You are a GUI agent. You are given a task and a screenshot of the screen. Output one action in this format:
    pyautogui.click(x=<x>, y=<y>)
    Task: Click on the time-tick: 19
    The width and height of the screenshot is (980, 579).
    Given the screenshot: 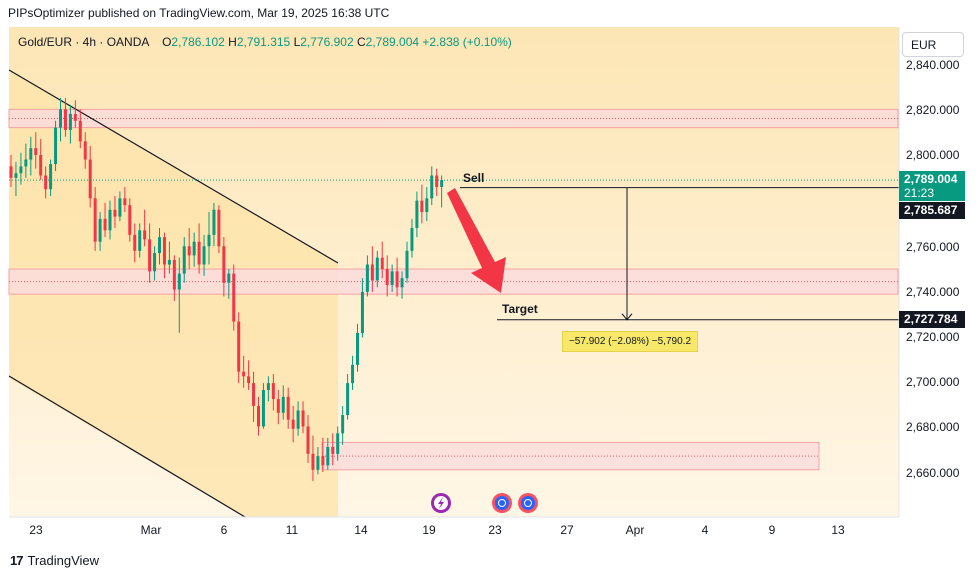 What is the action you would take?
    pyautogui.click(x=429, y=530)
    